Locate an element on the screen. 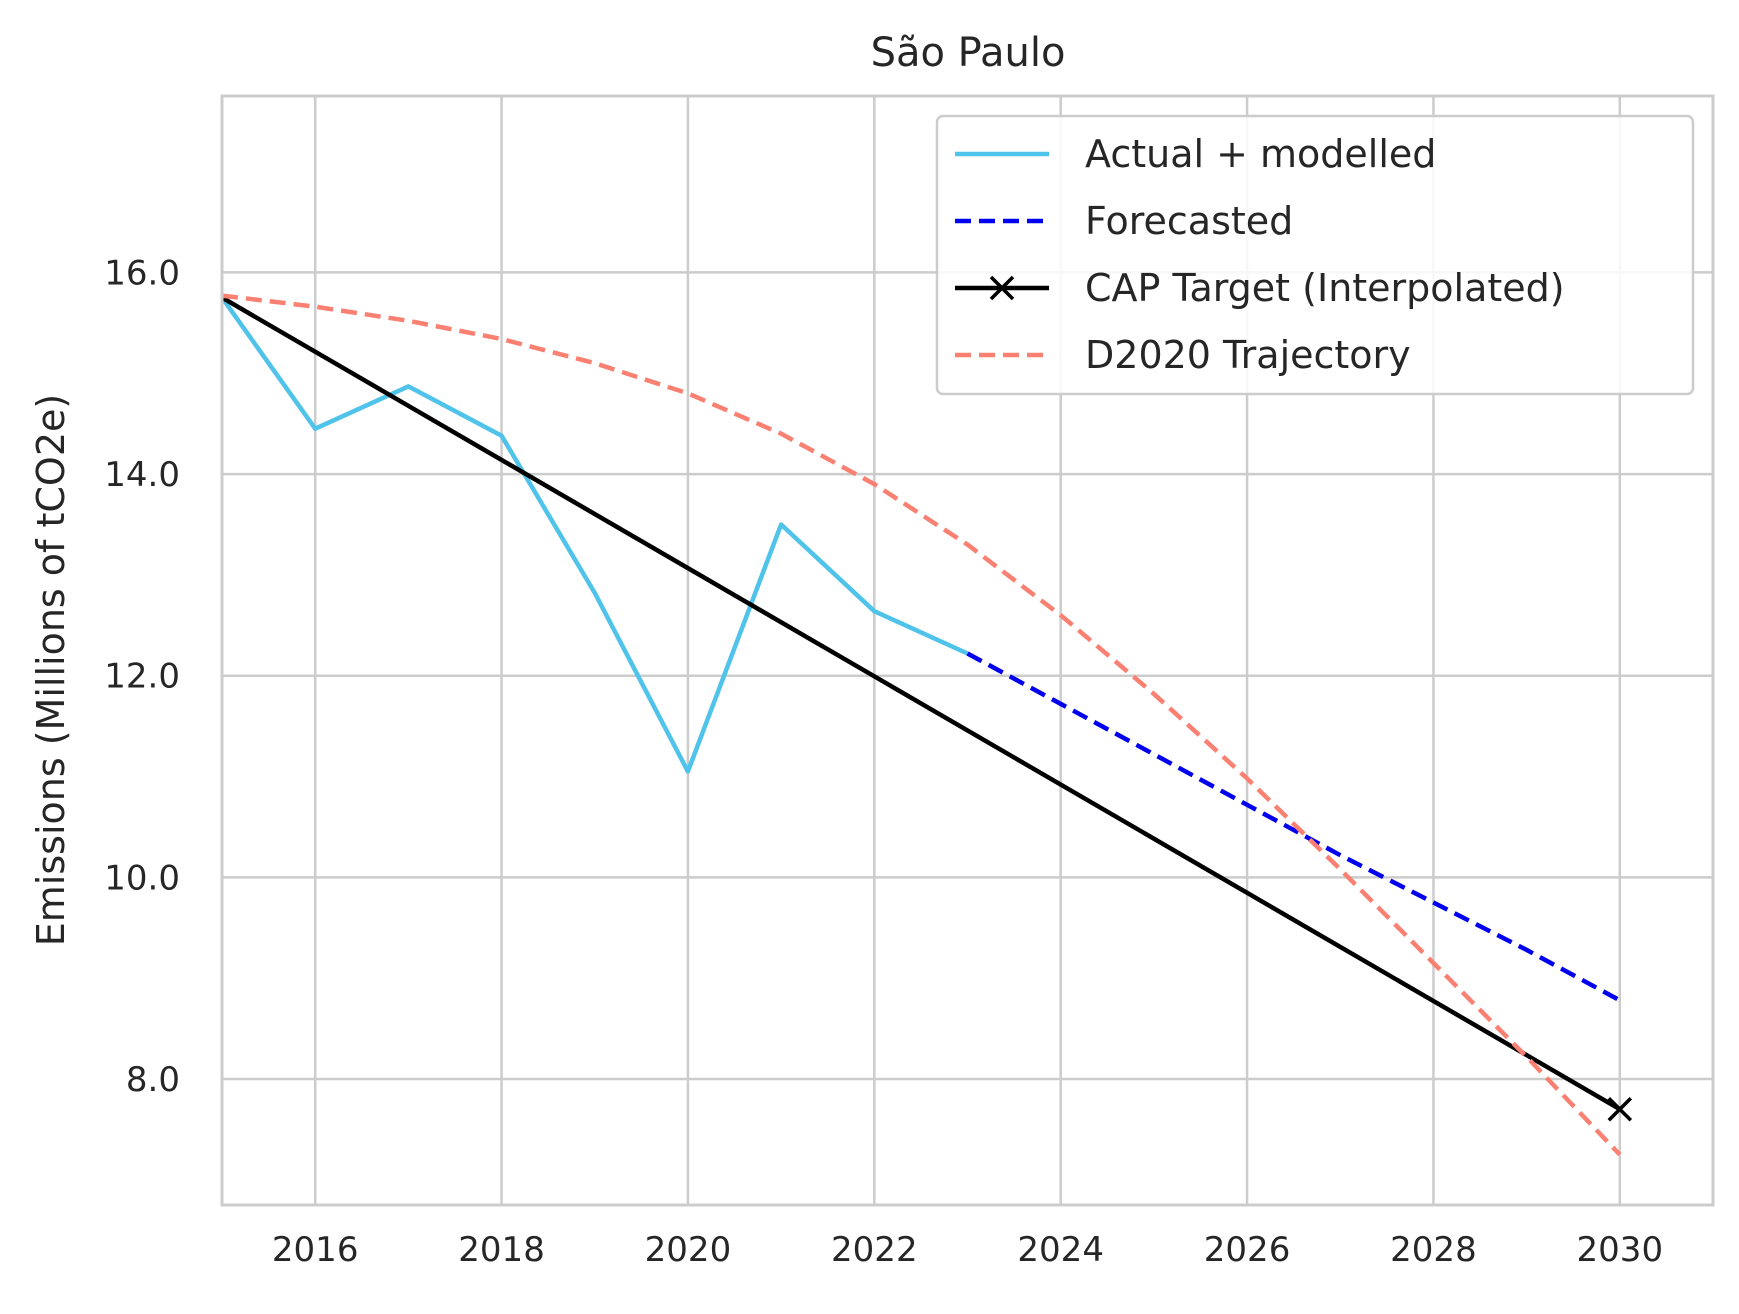  x-tick-label: 2016 is located at coordinates (315, 1250).